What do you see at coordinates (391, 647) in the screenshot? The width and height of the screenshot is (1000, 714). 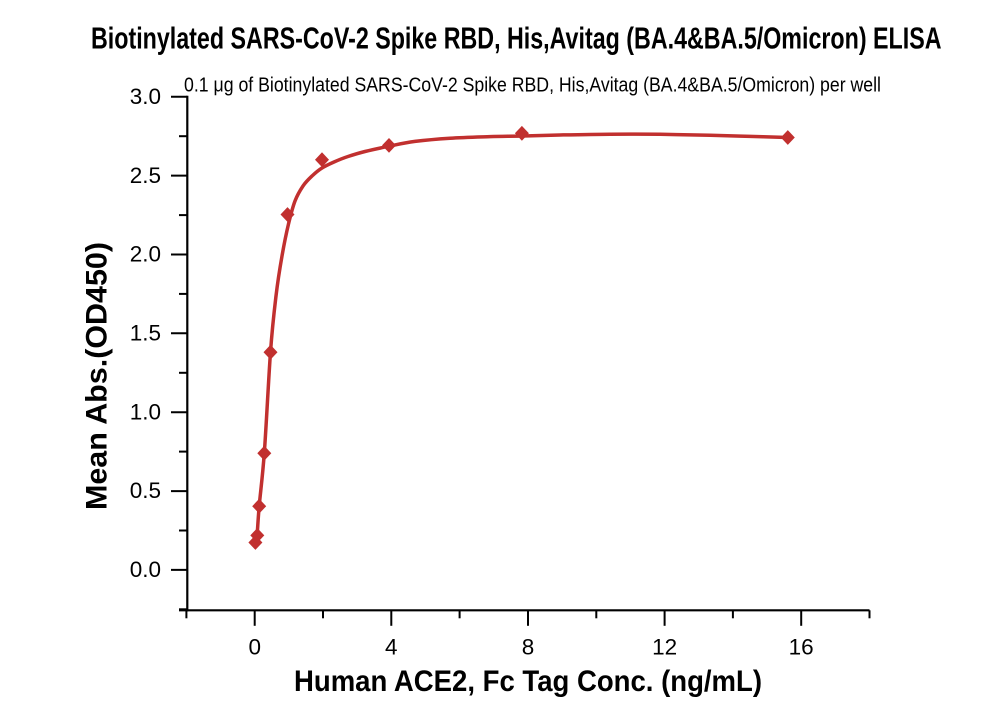 I see `svg-text: 4` at bounding box center [391, 647].